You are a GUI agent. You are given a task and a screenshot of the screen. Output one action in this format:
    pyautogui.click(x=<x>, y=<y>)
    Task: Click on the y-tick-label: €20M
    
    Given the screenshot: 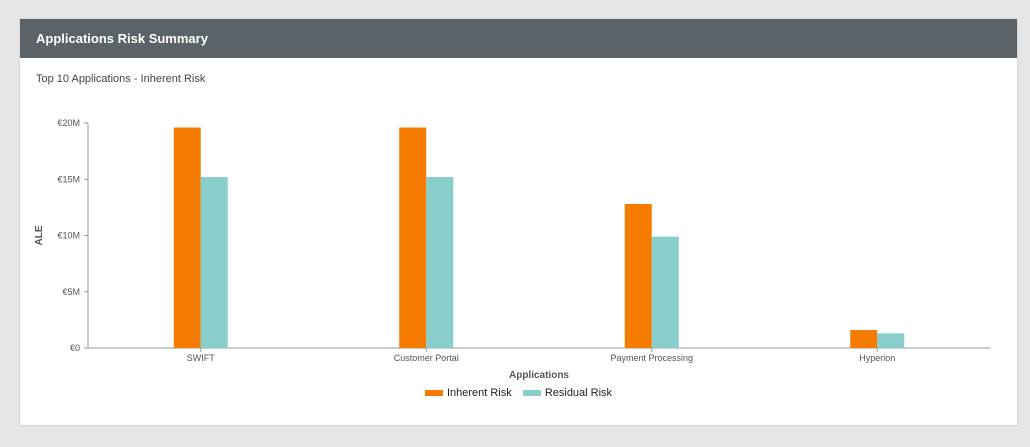 What is the action you would take?
    pyautogui.click(x=68, y=123)
    